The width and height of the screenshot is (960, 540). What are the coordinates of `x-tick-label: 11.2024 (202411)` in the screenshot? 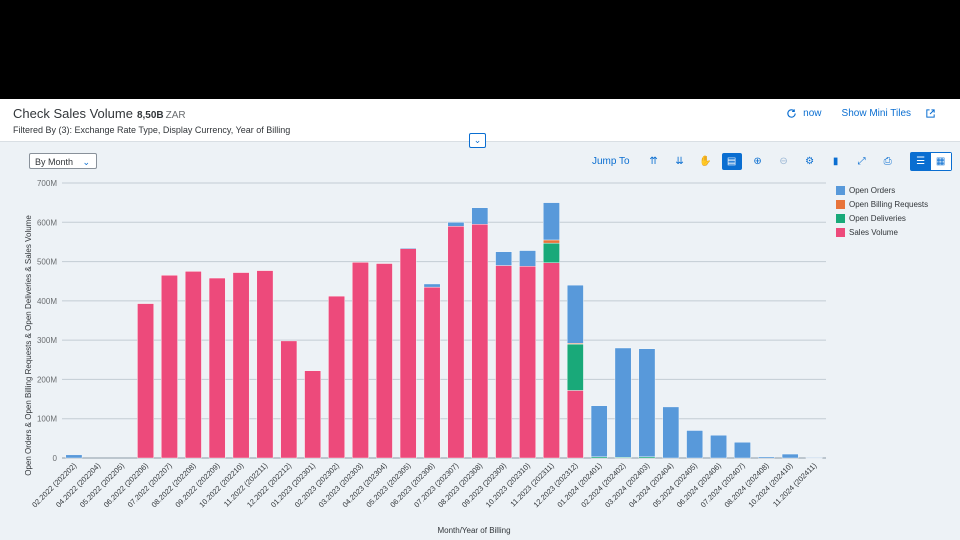 It's located at (795, 485).